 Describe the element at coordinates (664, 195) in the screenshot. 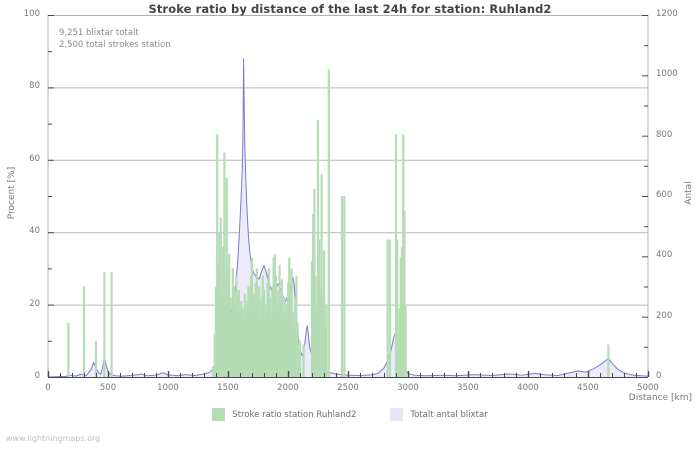

I see `y-right-tick-label: 600` at that location.